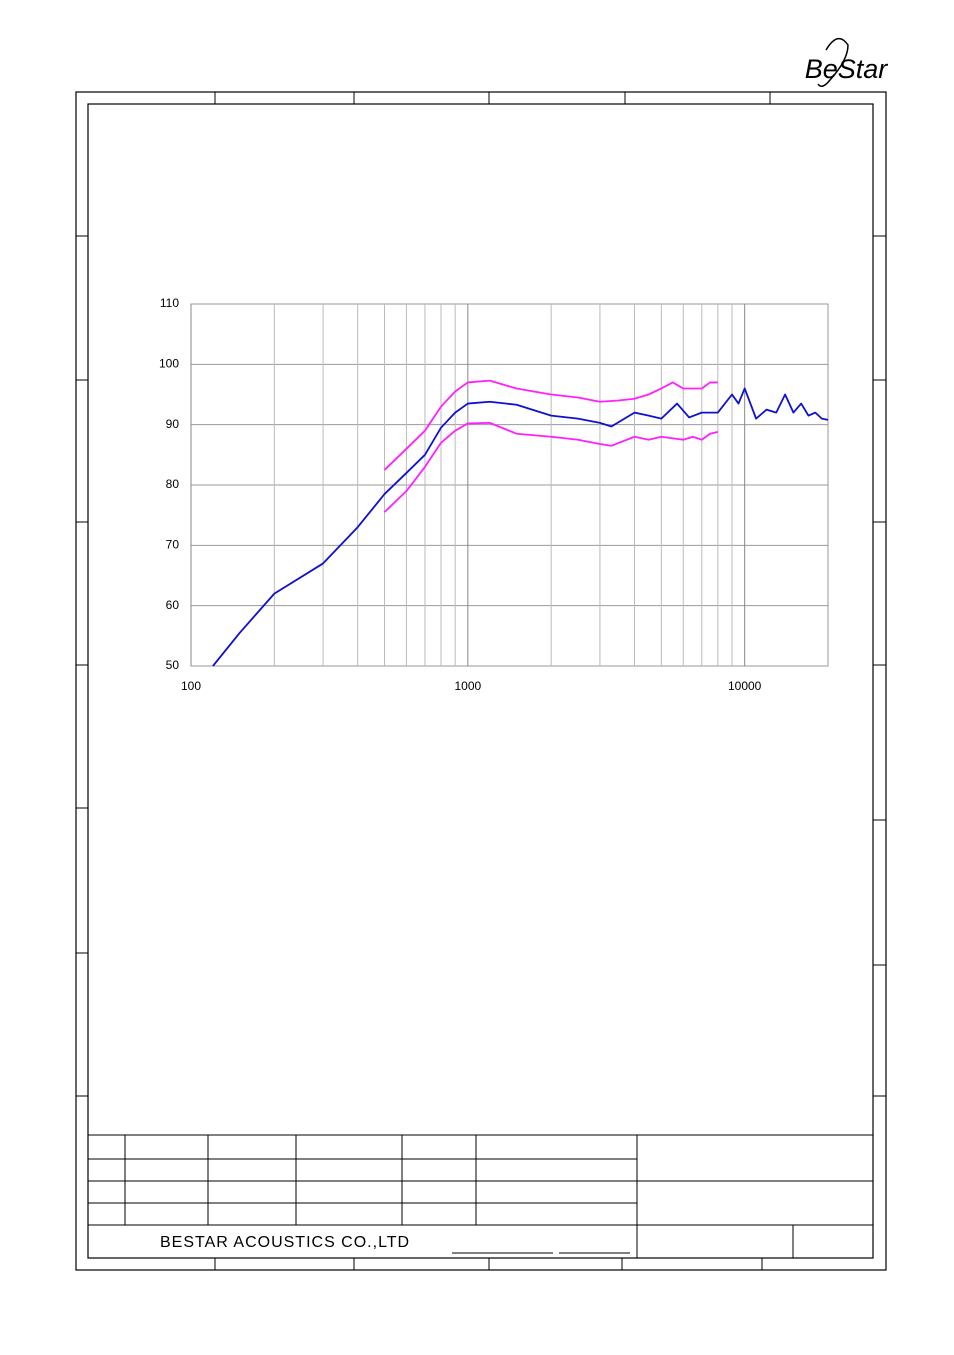  What do you see at coordinates (169, 364) in the screenshot?
I see `y-tick-label: 100` at bounding box center [169, 364].